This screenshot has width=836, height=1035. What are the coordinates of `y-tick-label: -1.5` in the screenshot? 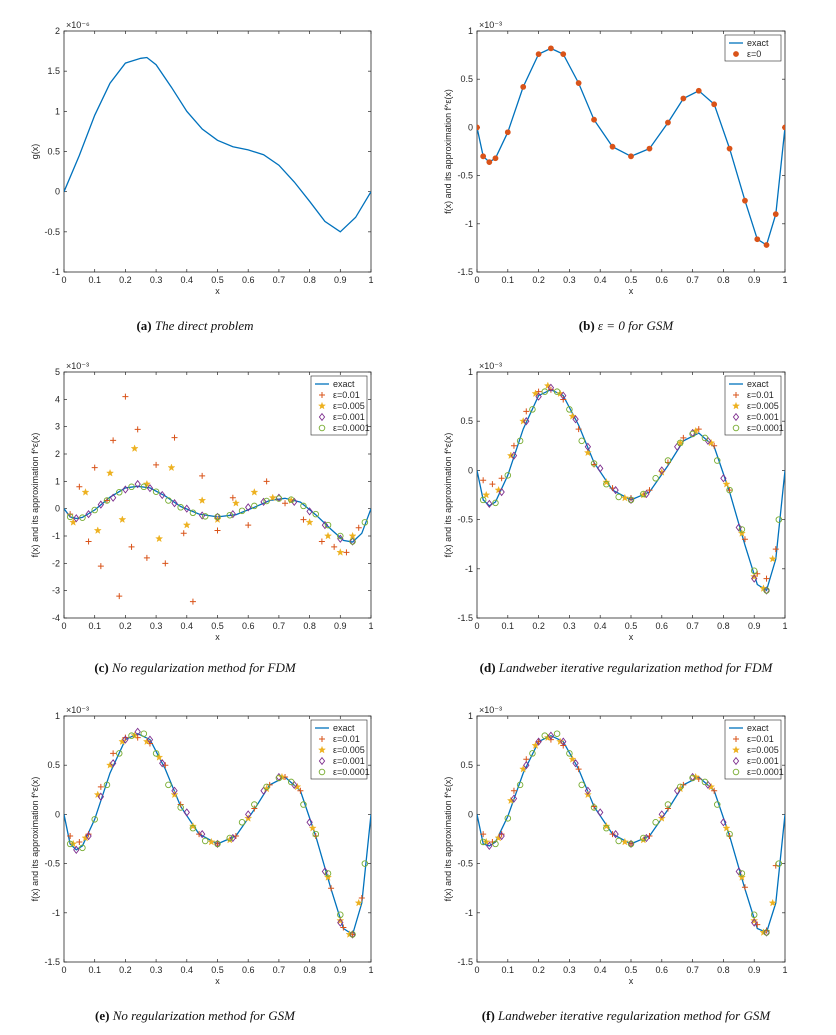 It's located at (465, 962).